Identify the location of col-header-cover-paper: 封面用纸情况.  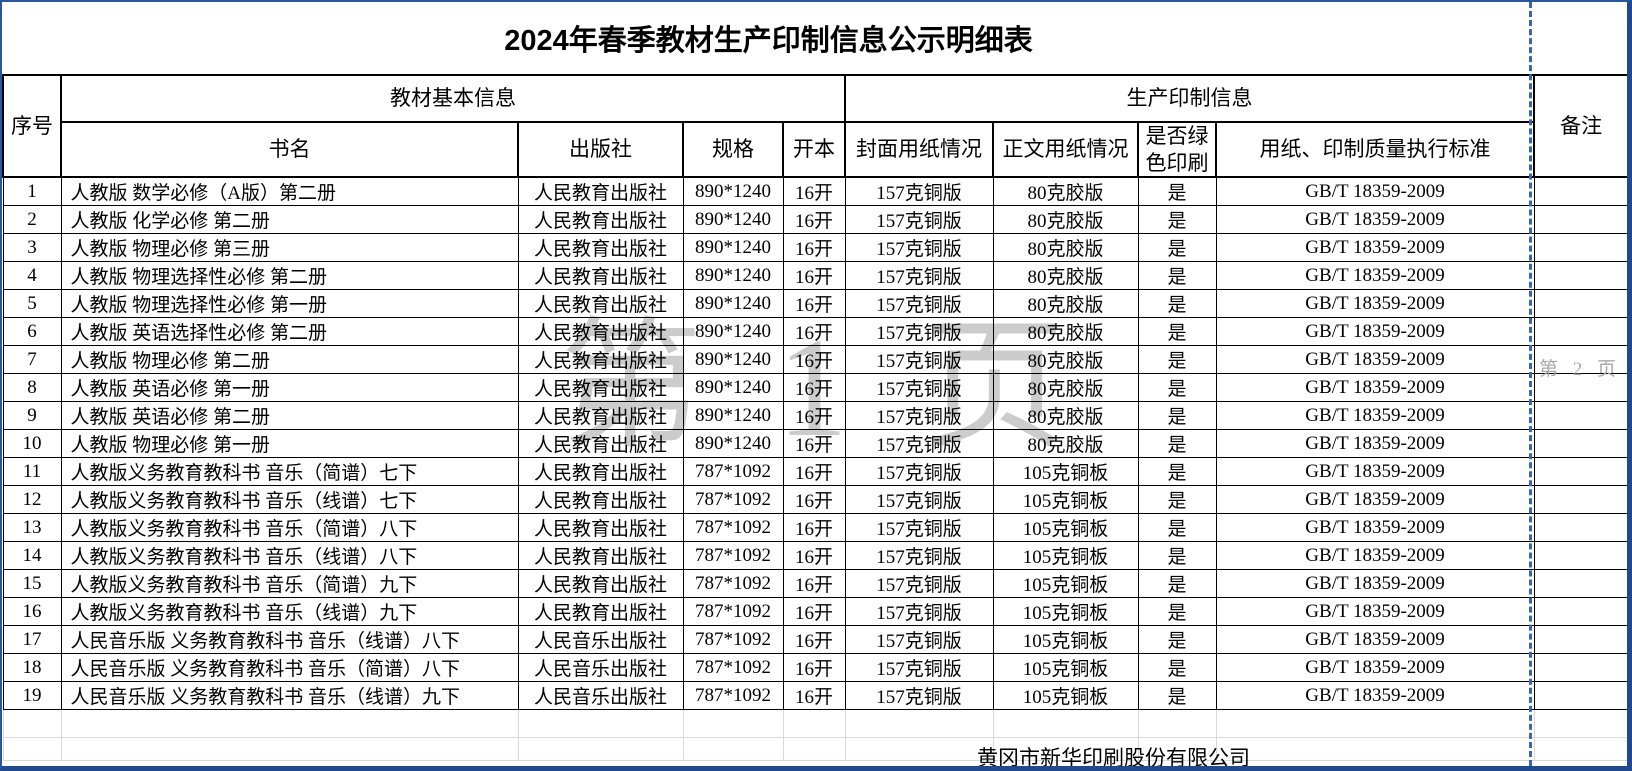
(919, 149).